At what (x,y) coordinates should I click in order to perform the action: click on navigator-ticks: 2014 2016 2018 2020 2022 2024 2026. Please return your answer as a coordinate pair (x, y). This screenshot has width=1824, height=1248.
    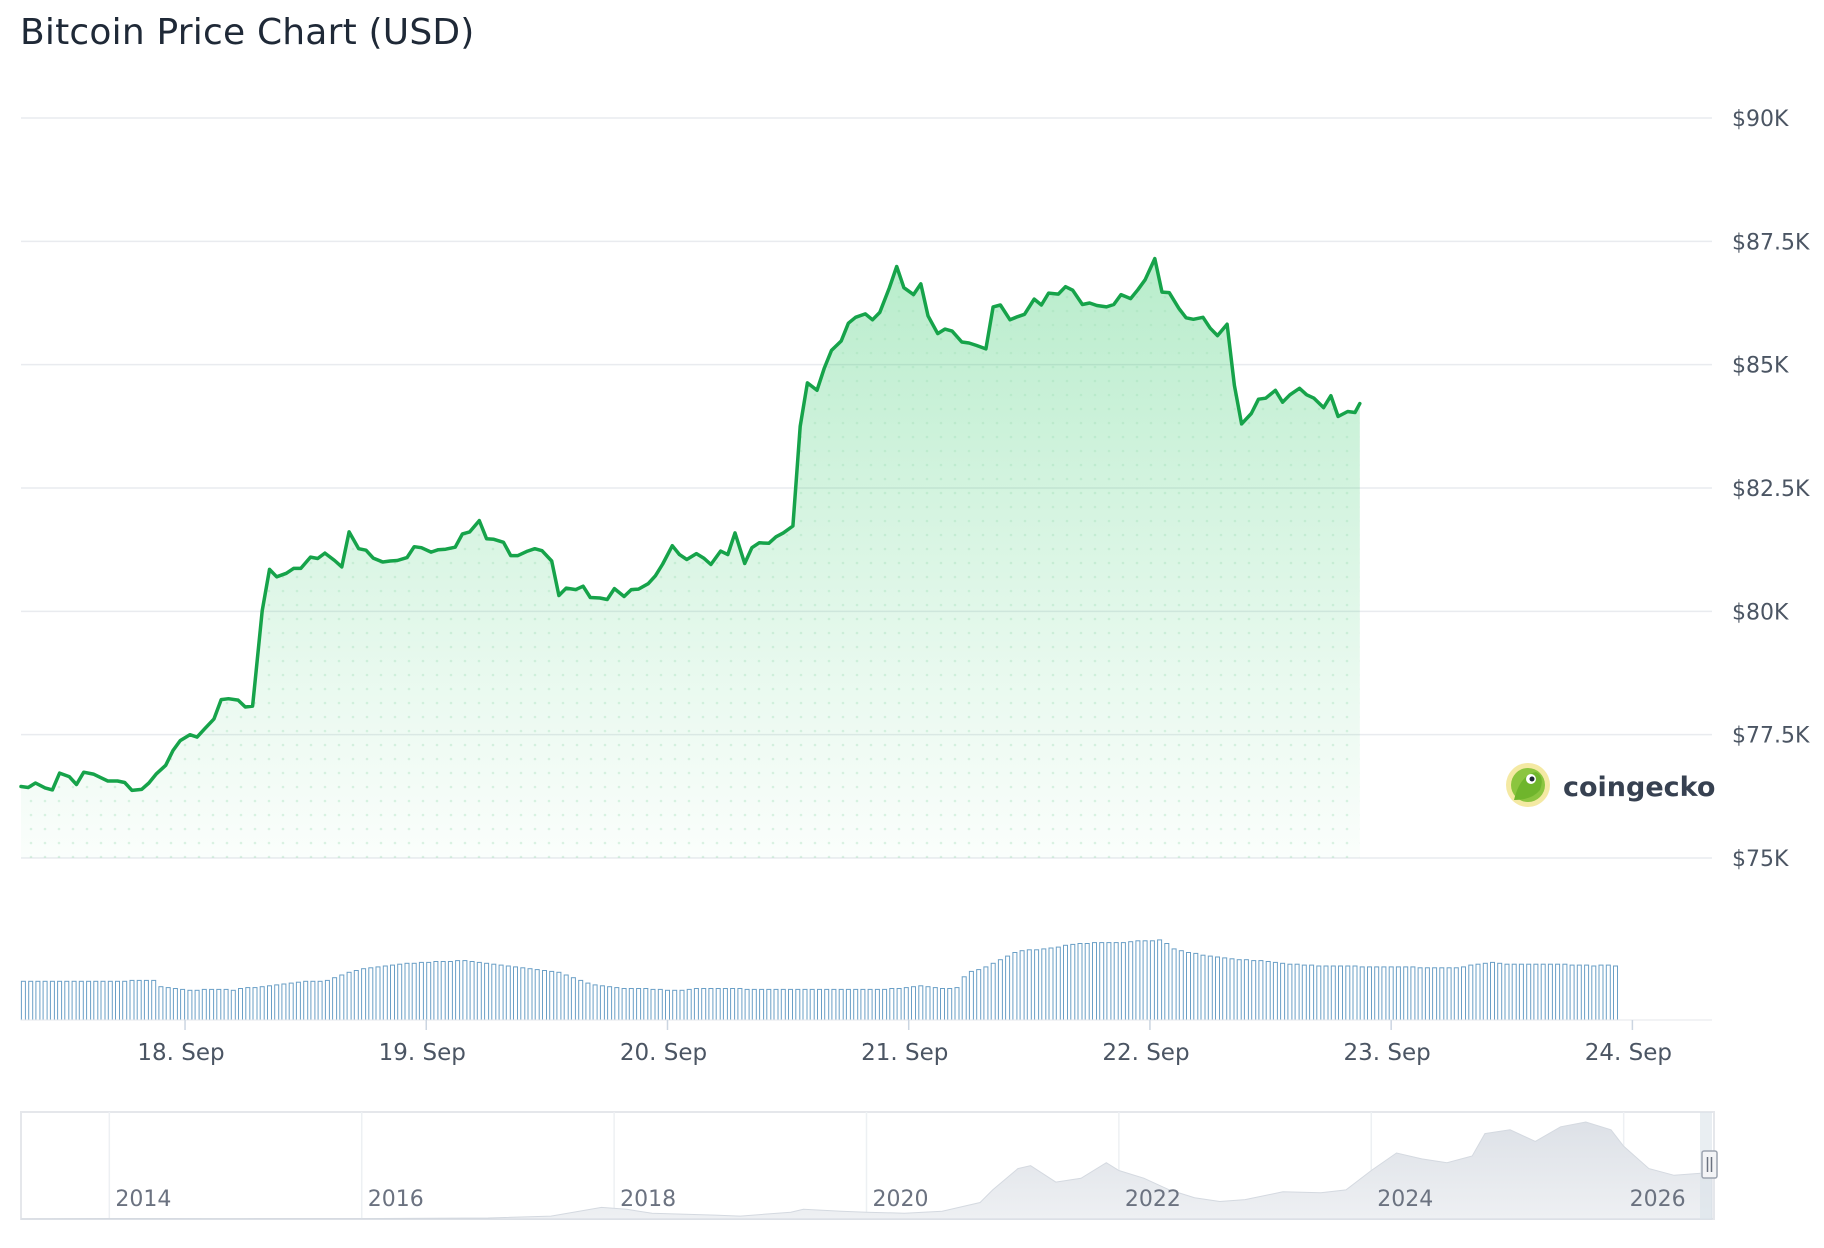
    Looking at the image, I should click on (900, 1199).